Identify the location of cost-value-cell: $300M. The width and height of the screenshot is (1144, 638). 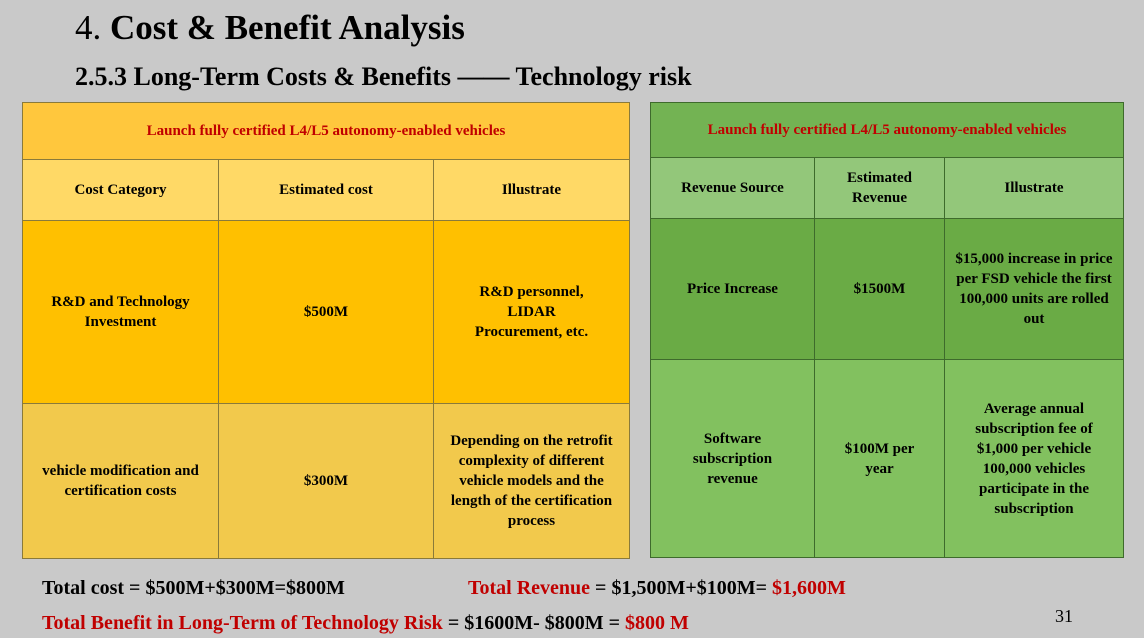
(326, 481).